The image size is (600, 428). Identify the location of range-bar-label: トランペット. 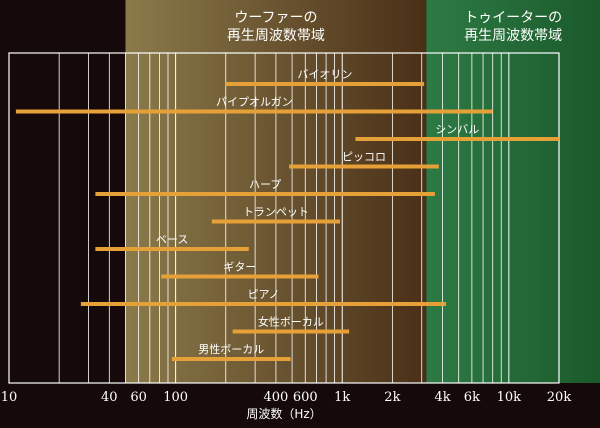
(276, 212).